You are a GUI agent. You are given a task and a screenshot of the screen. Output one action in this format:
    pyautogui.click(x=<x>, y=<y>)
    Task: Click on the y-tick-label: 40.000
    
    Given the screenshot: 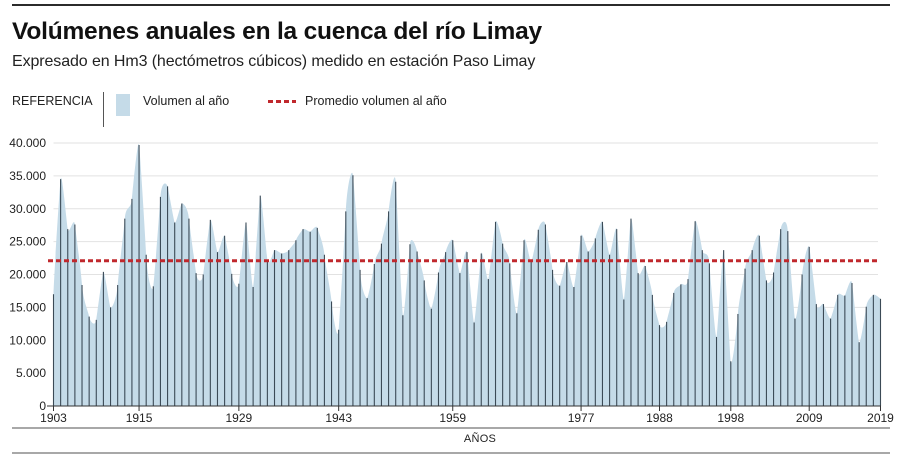 What is the action you would take?
    pyautogui.click(x=27, y=143)
    